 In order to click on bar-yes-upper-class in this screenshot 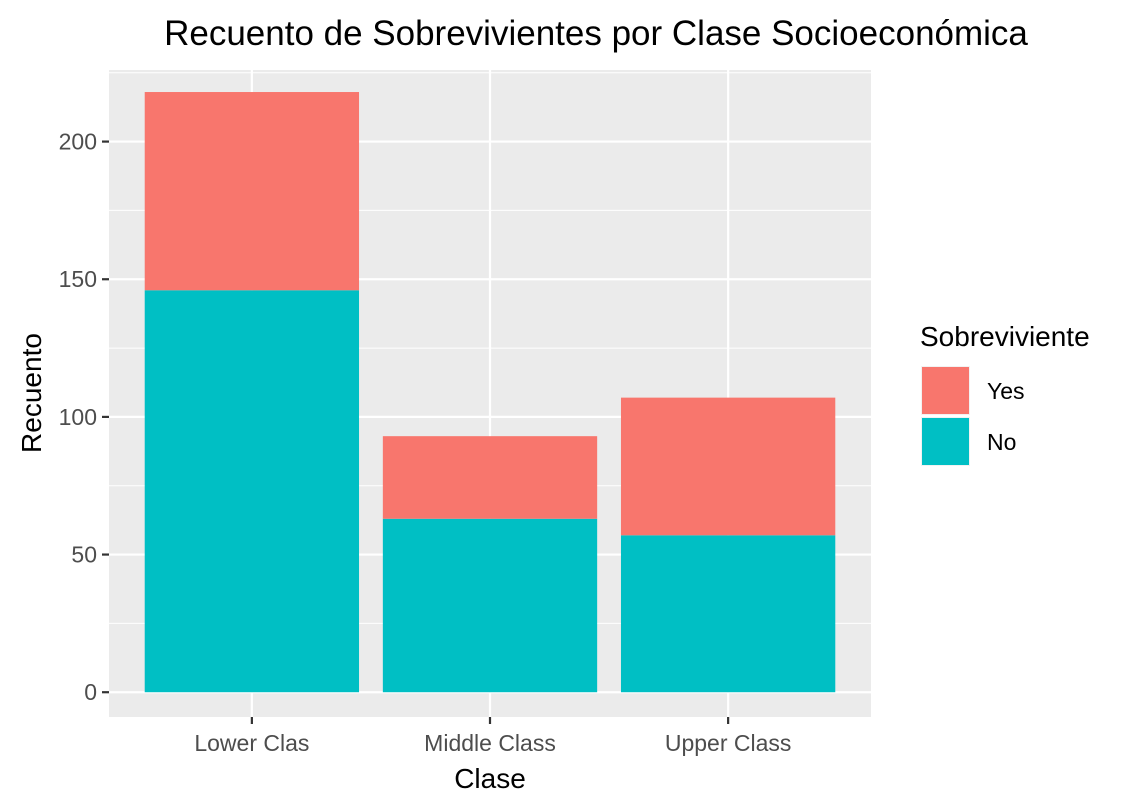, I will do `click(728, 466)`.